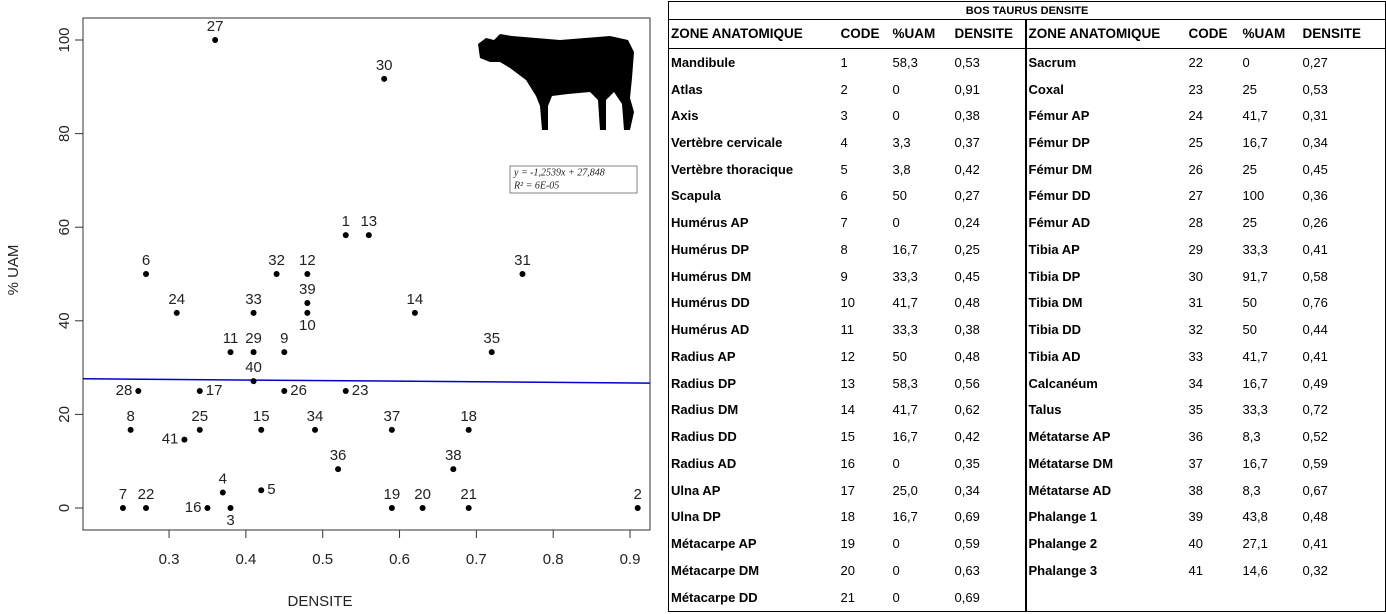 The height and width of the screenshot is (614, 1386). I want to click on table-cell: 0,35, so click(967, 463).